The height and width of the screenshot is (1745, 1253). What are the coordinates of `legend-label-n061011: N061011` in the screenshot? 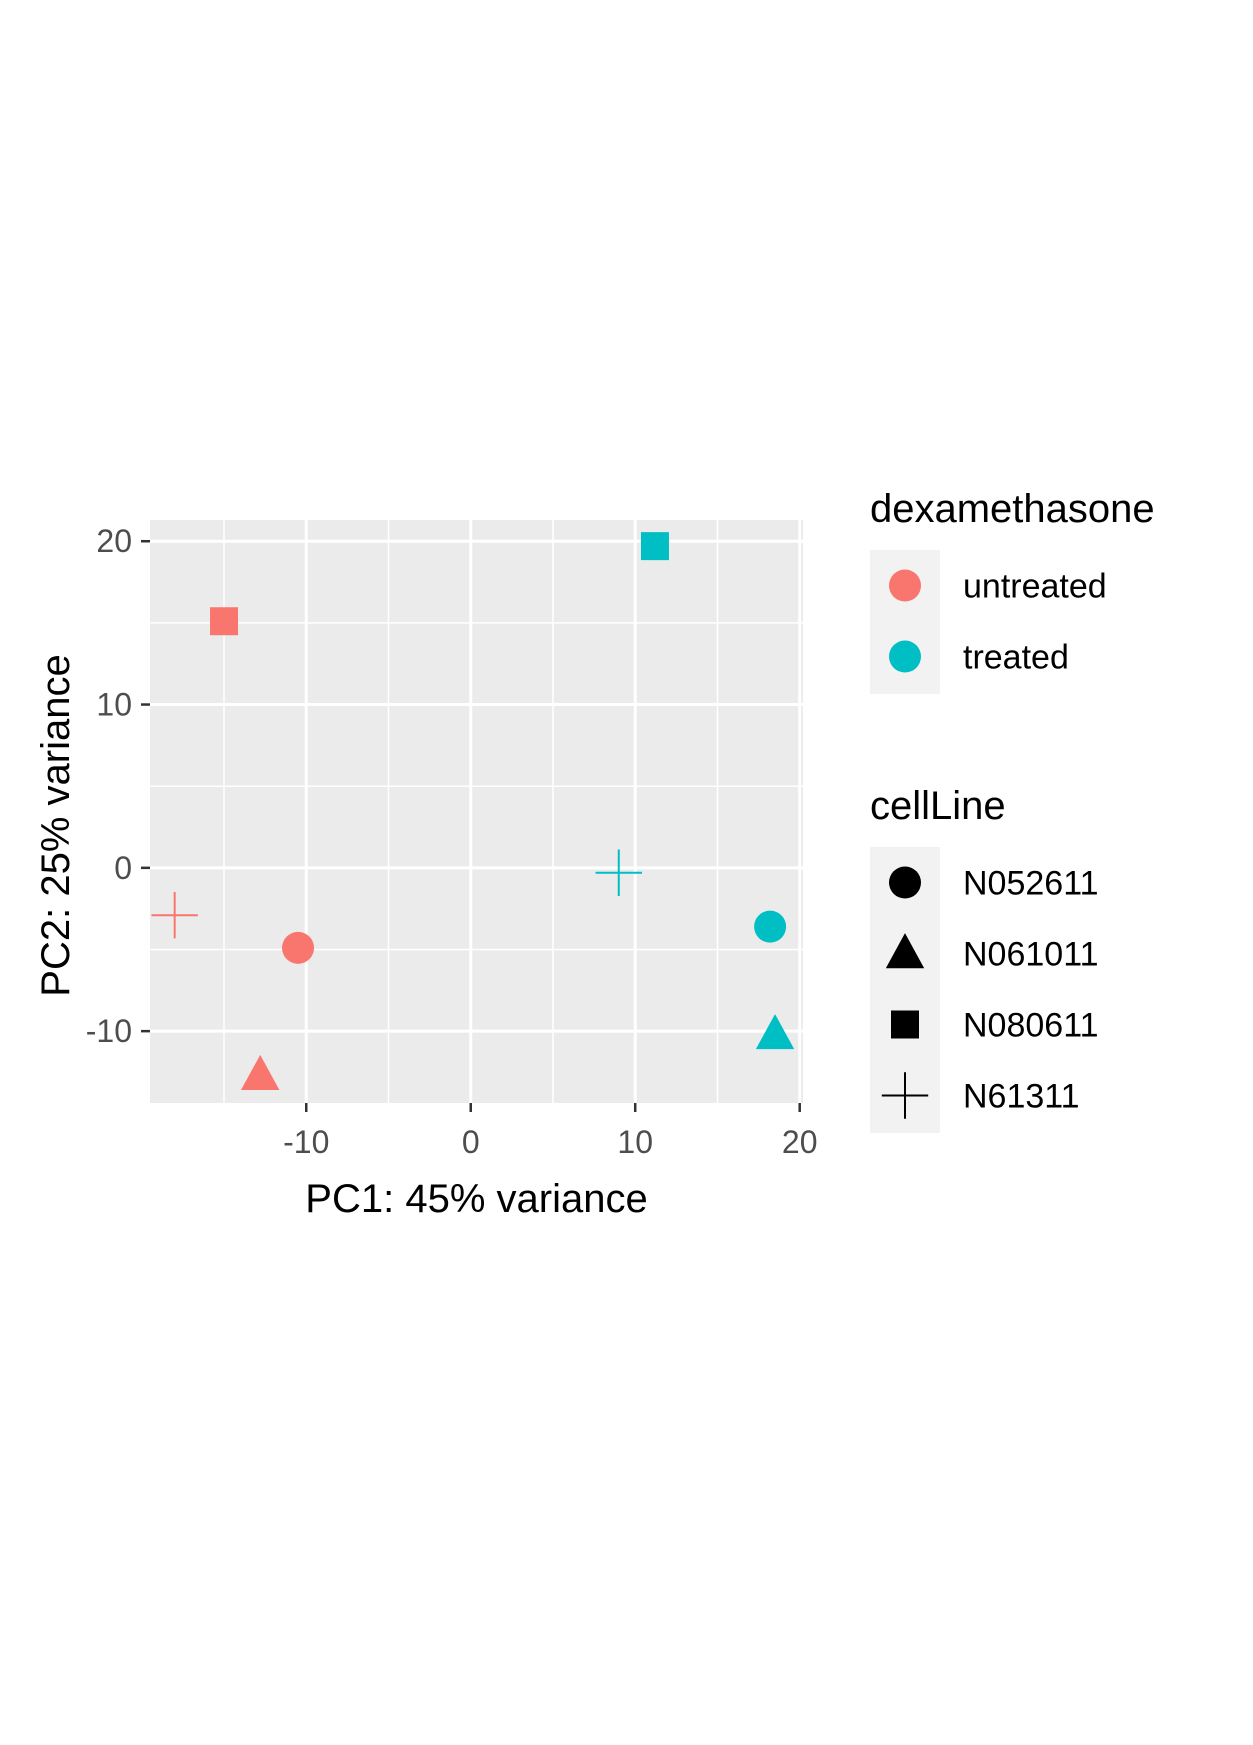 It's located at (1031, 955).